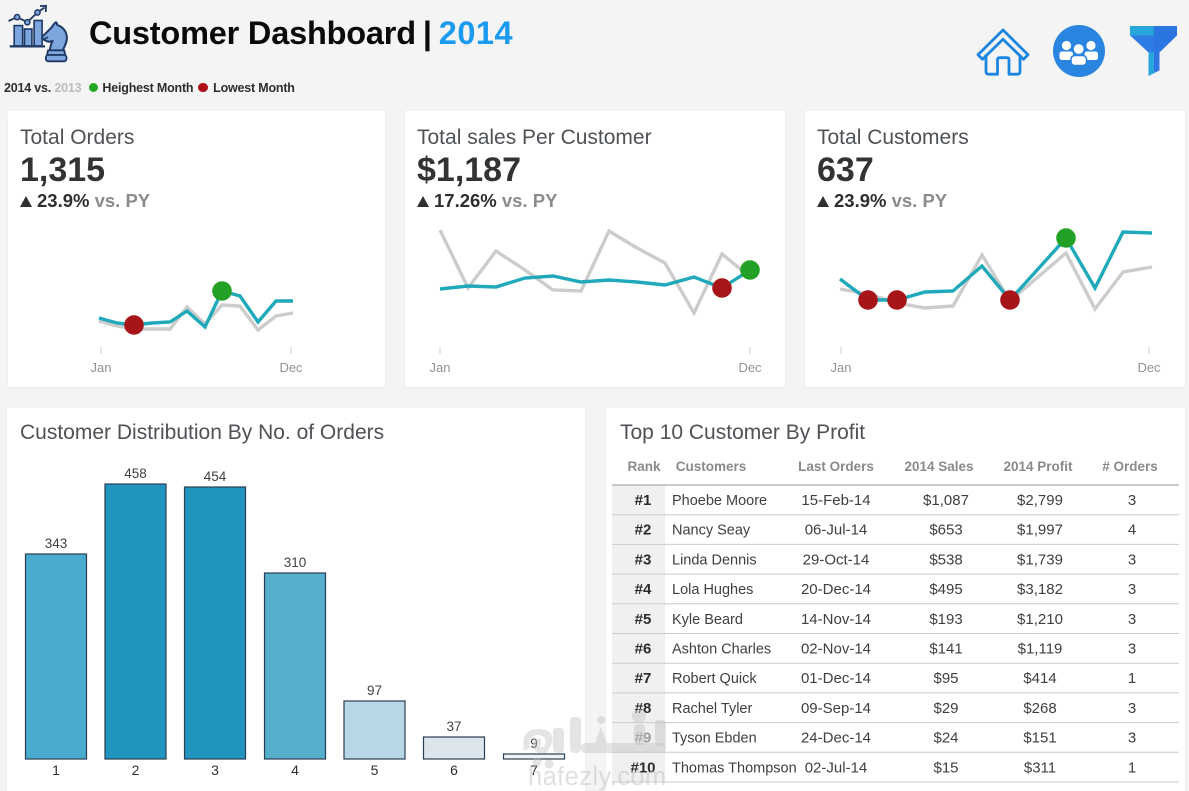  What do you see at coordinates (711, 531) in the screenshot?
I see `svg-text: Nancy Seay` at bounding box center [711, 531].